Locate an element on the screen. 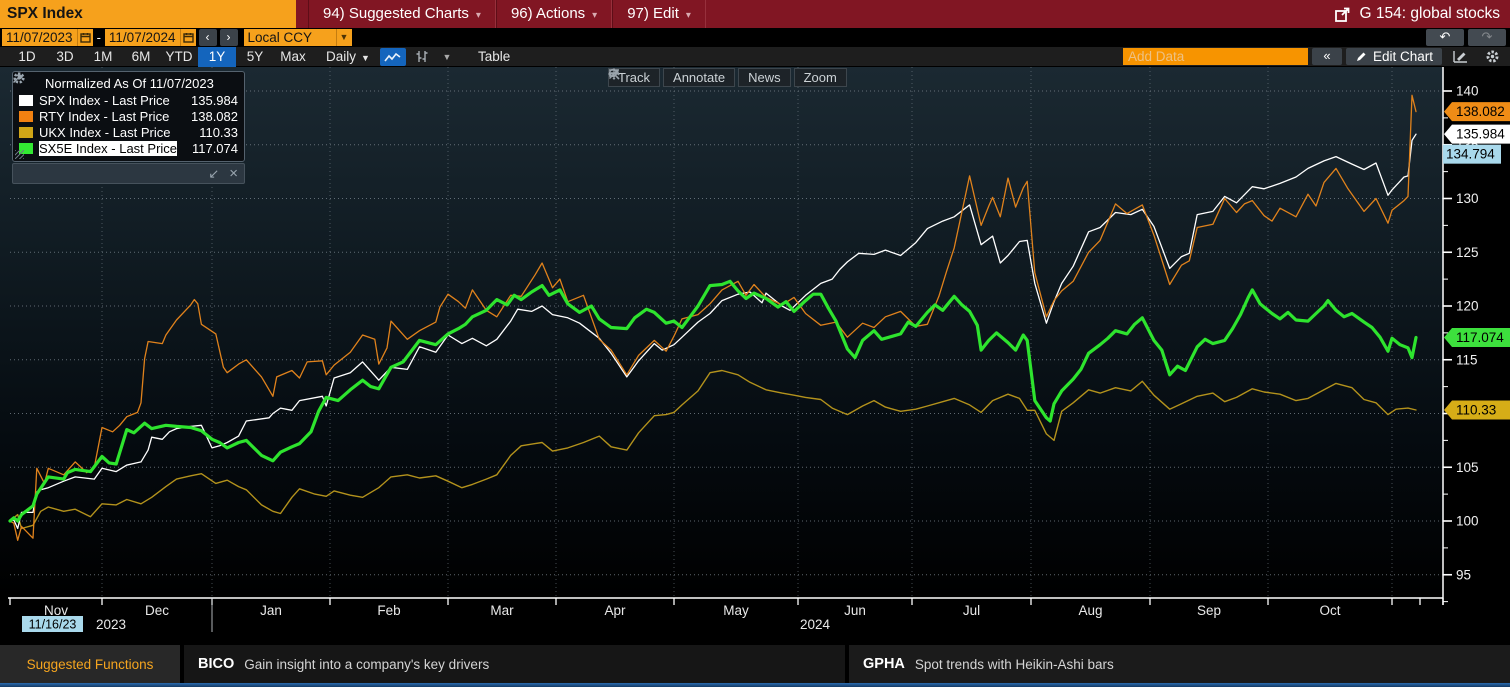 The height and width of the screenshot is (687, 1510). menu-label: 94) Suggested Charts is located at coordinates (396, 13).